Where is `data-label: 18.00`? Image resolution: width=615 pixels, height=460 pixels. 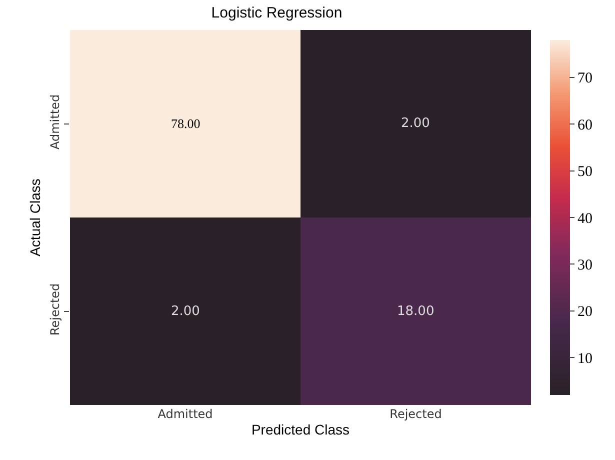 data-label: 18.00 is located at coordinates (415, 311).